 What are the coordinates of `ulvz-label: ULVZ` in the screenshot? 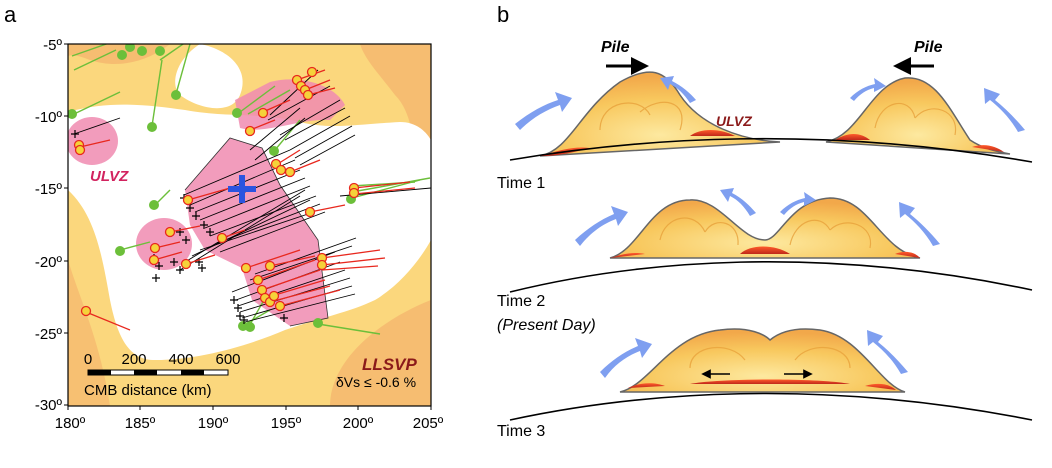 It's located at (734, 121).